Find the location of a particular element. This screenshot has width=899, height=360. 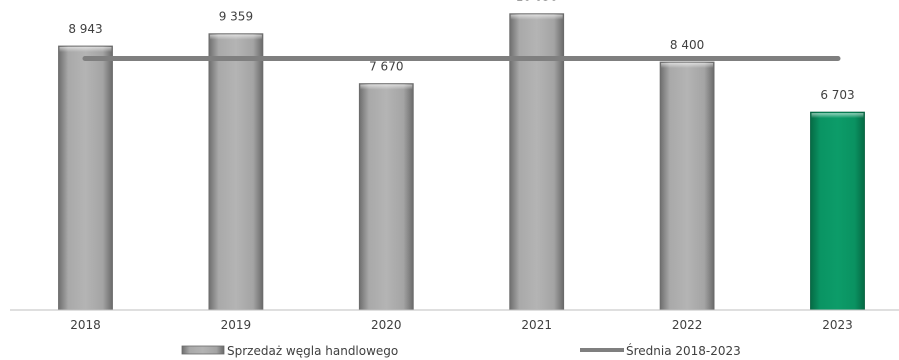

x-tick-2018: 2018 is located at coordinates (85, 325).